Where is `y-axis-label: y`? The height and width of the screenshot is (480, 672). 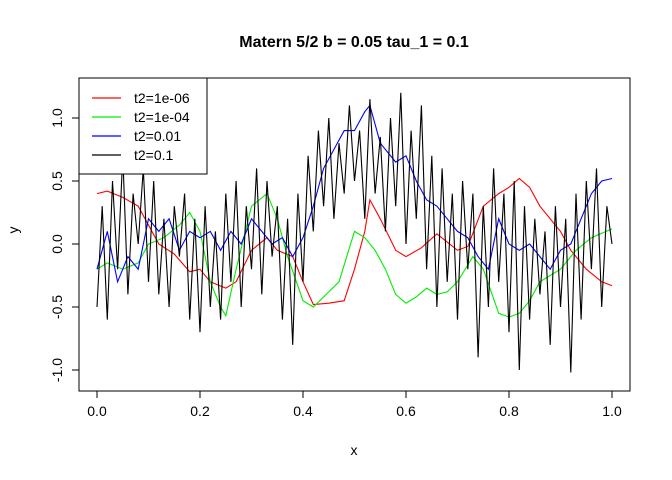 y-axis-label: y is located at coordinates (13, 230).